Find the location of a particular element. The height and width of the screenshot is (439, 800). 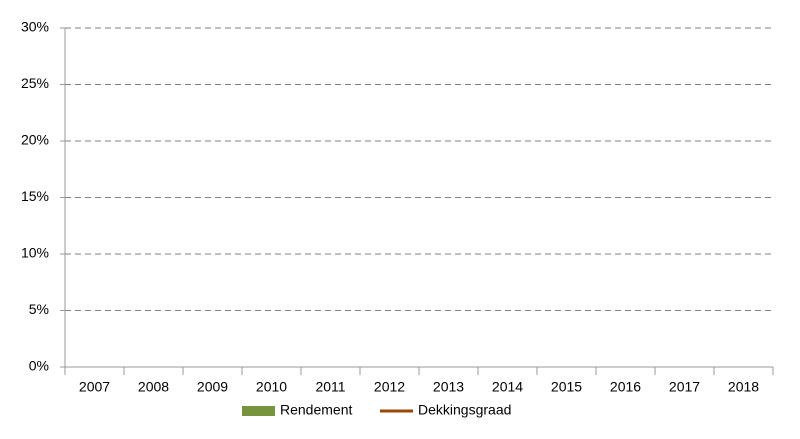

y-tick-label: 10% is located at coordinates (35, 253).